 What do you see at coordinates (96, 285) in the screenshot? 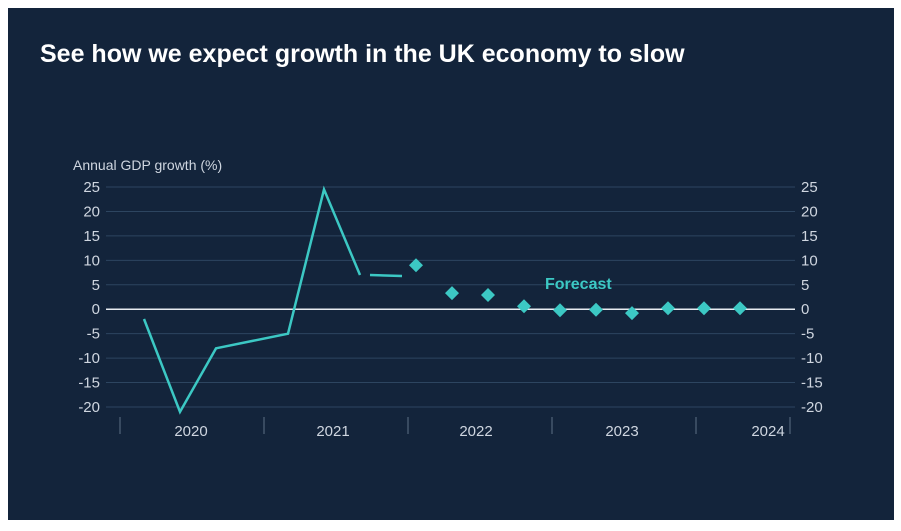
I see `y-tick-label-left: 5` at bounding box center [96, 285].